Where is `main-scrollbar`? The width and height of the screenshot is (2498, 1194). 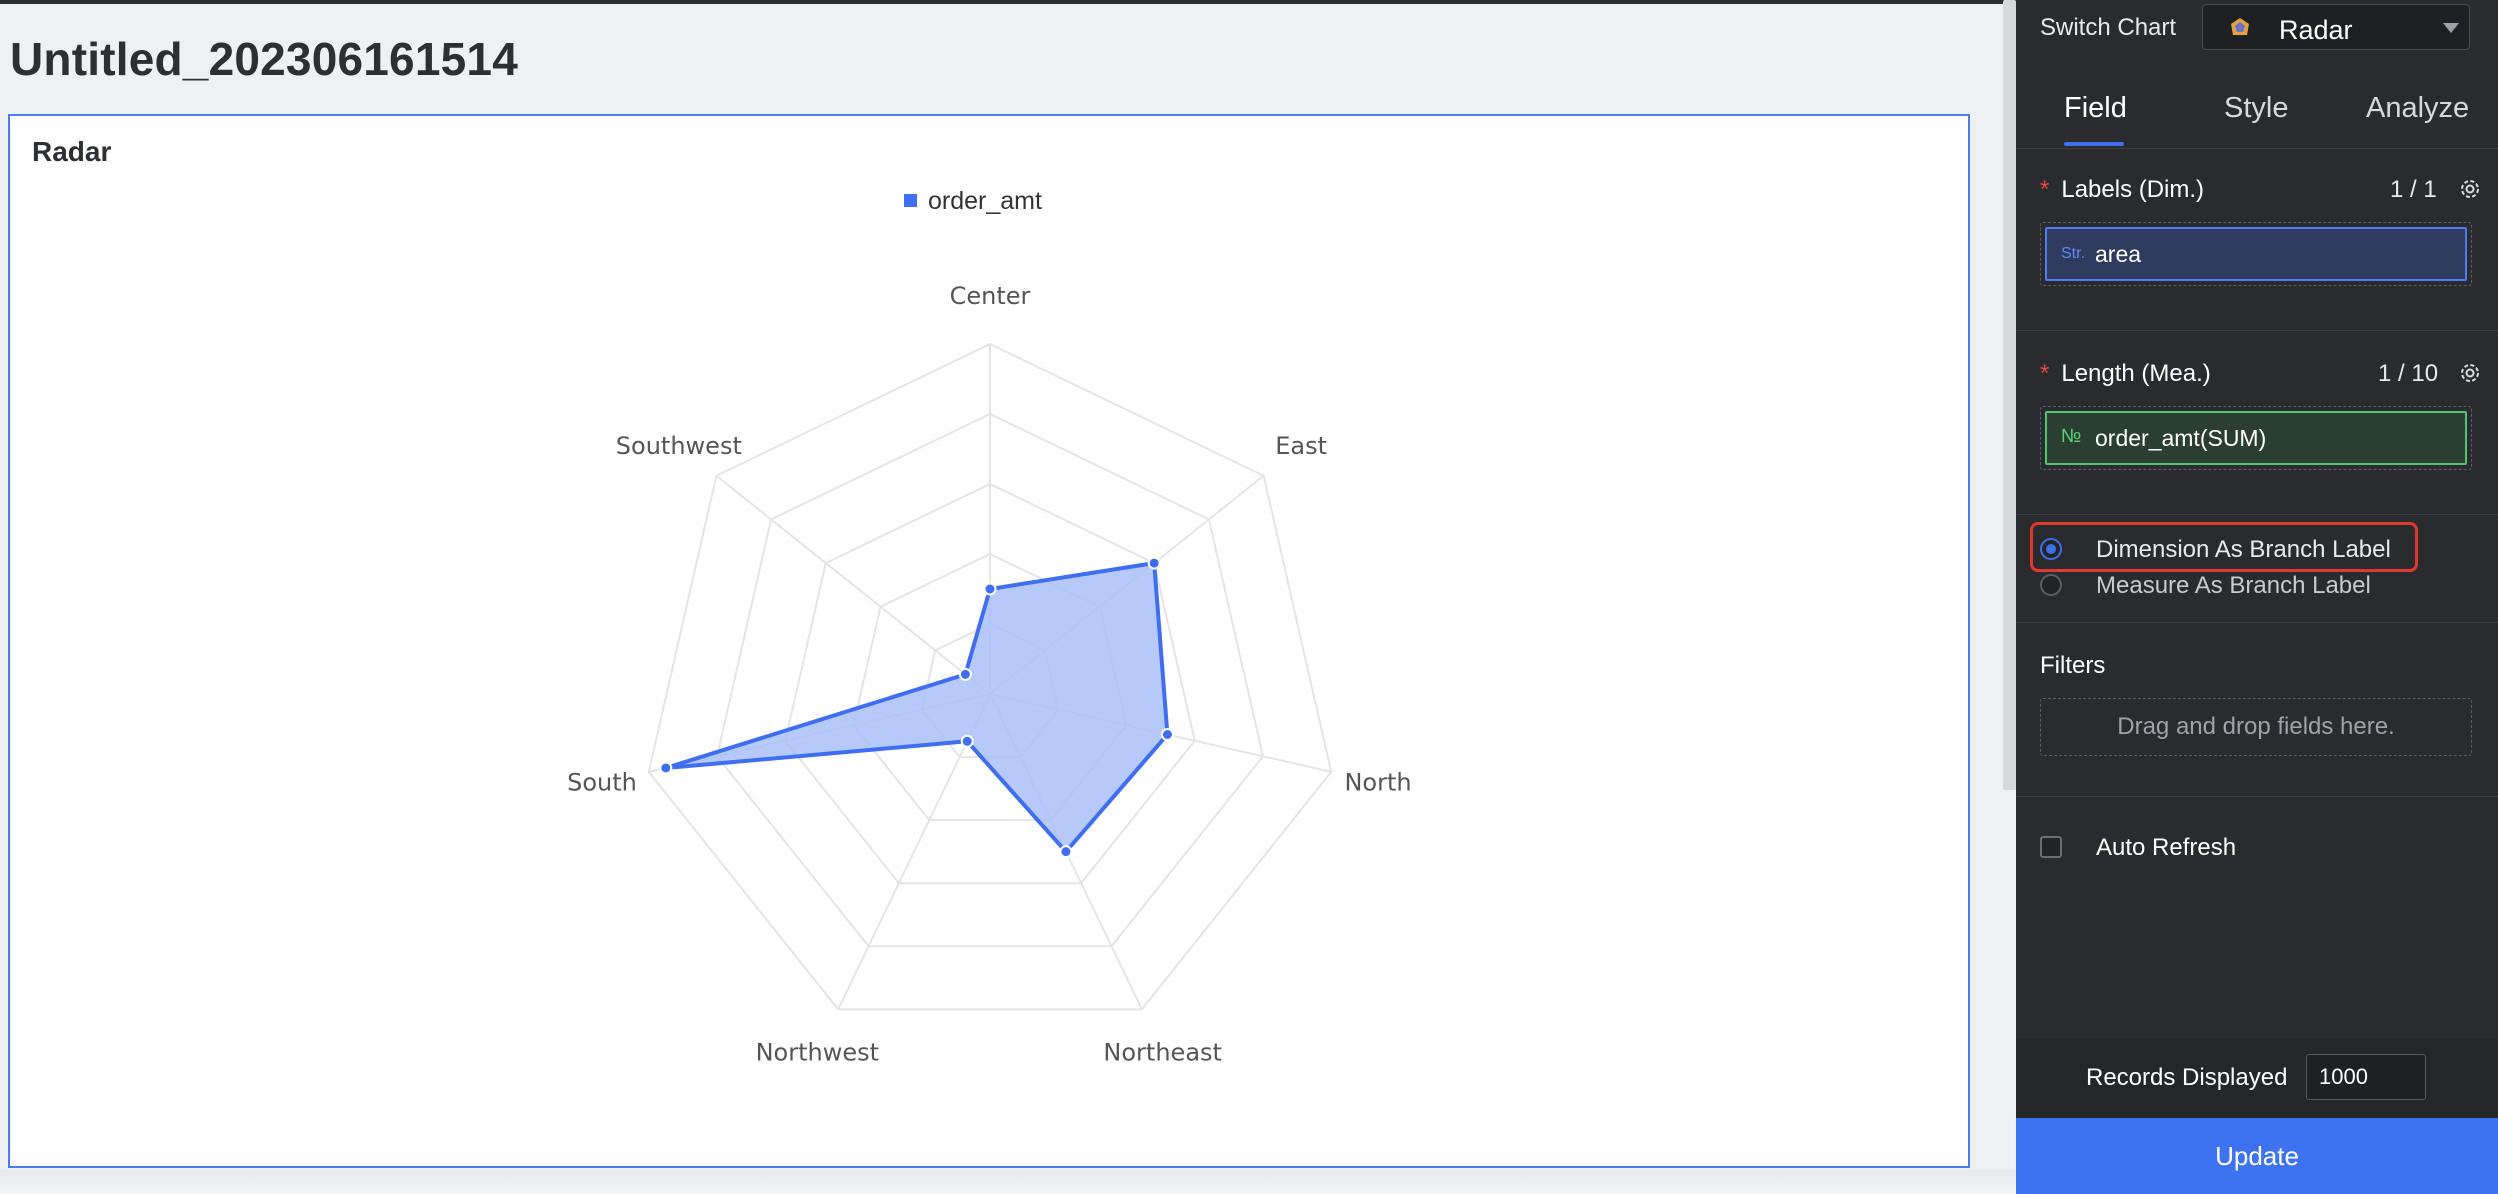 main-scrollbar is located at coordinates (2009, 395).